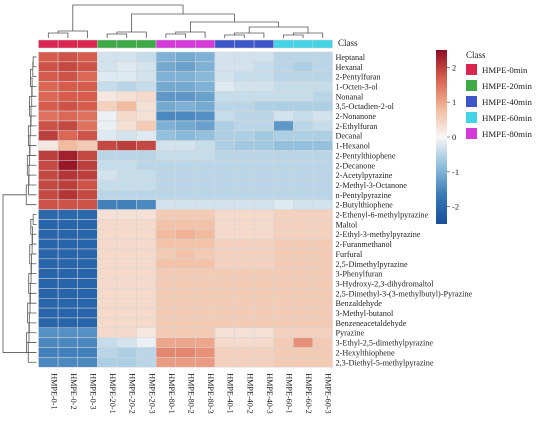 The width and height of the screenshot is (550, 439). I want to click on sample-label: HMPE-80-1, so click(171, 393).